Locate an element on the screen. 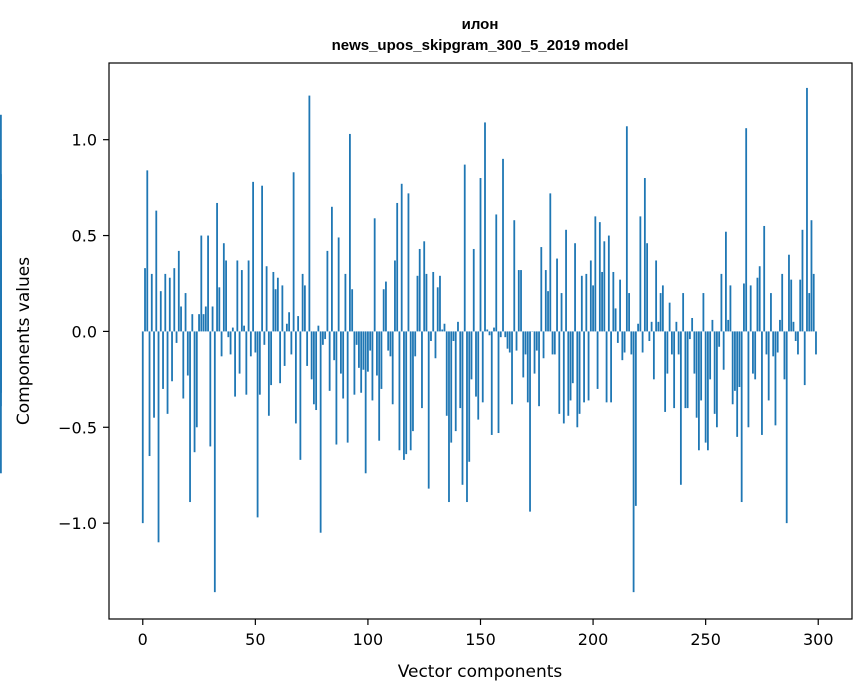 Image resolution: width=867 pixels, height=696 pixels. chart-title-line1: илон is located at coordinates (480, 24).